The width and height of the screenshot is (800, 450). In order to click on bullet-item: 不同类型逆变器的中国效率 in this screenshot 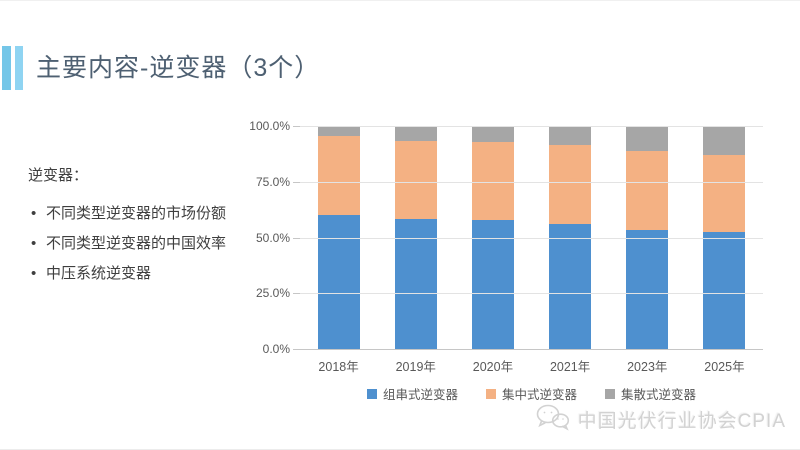, I will do `click(153, 244)`.